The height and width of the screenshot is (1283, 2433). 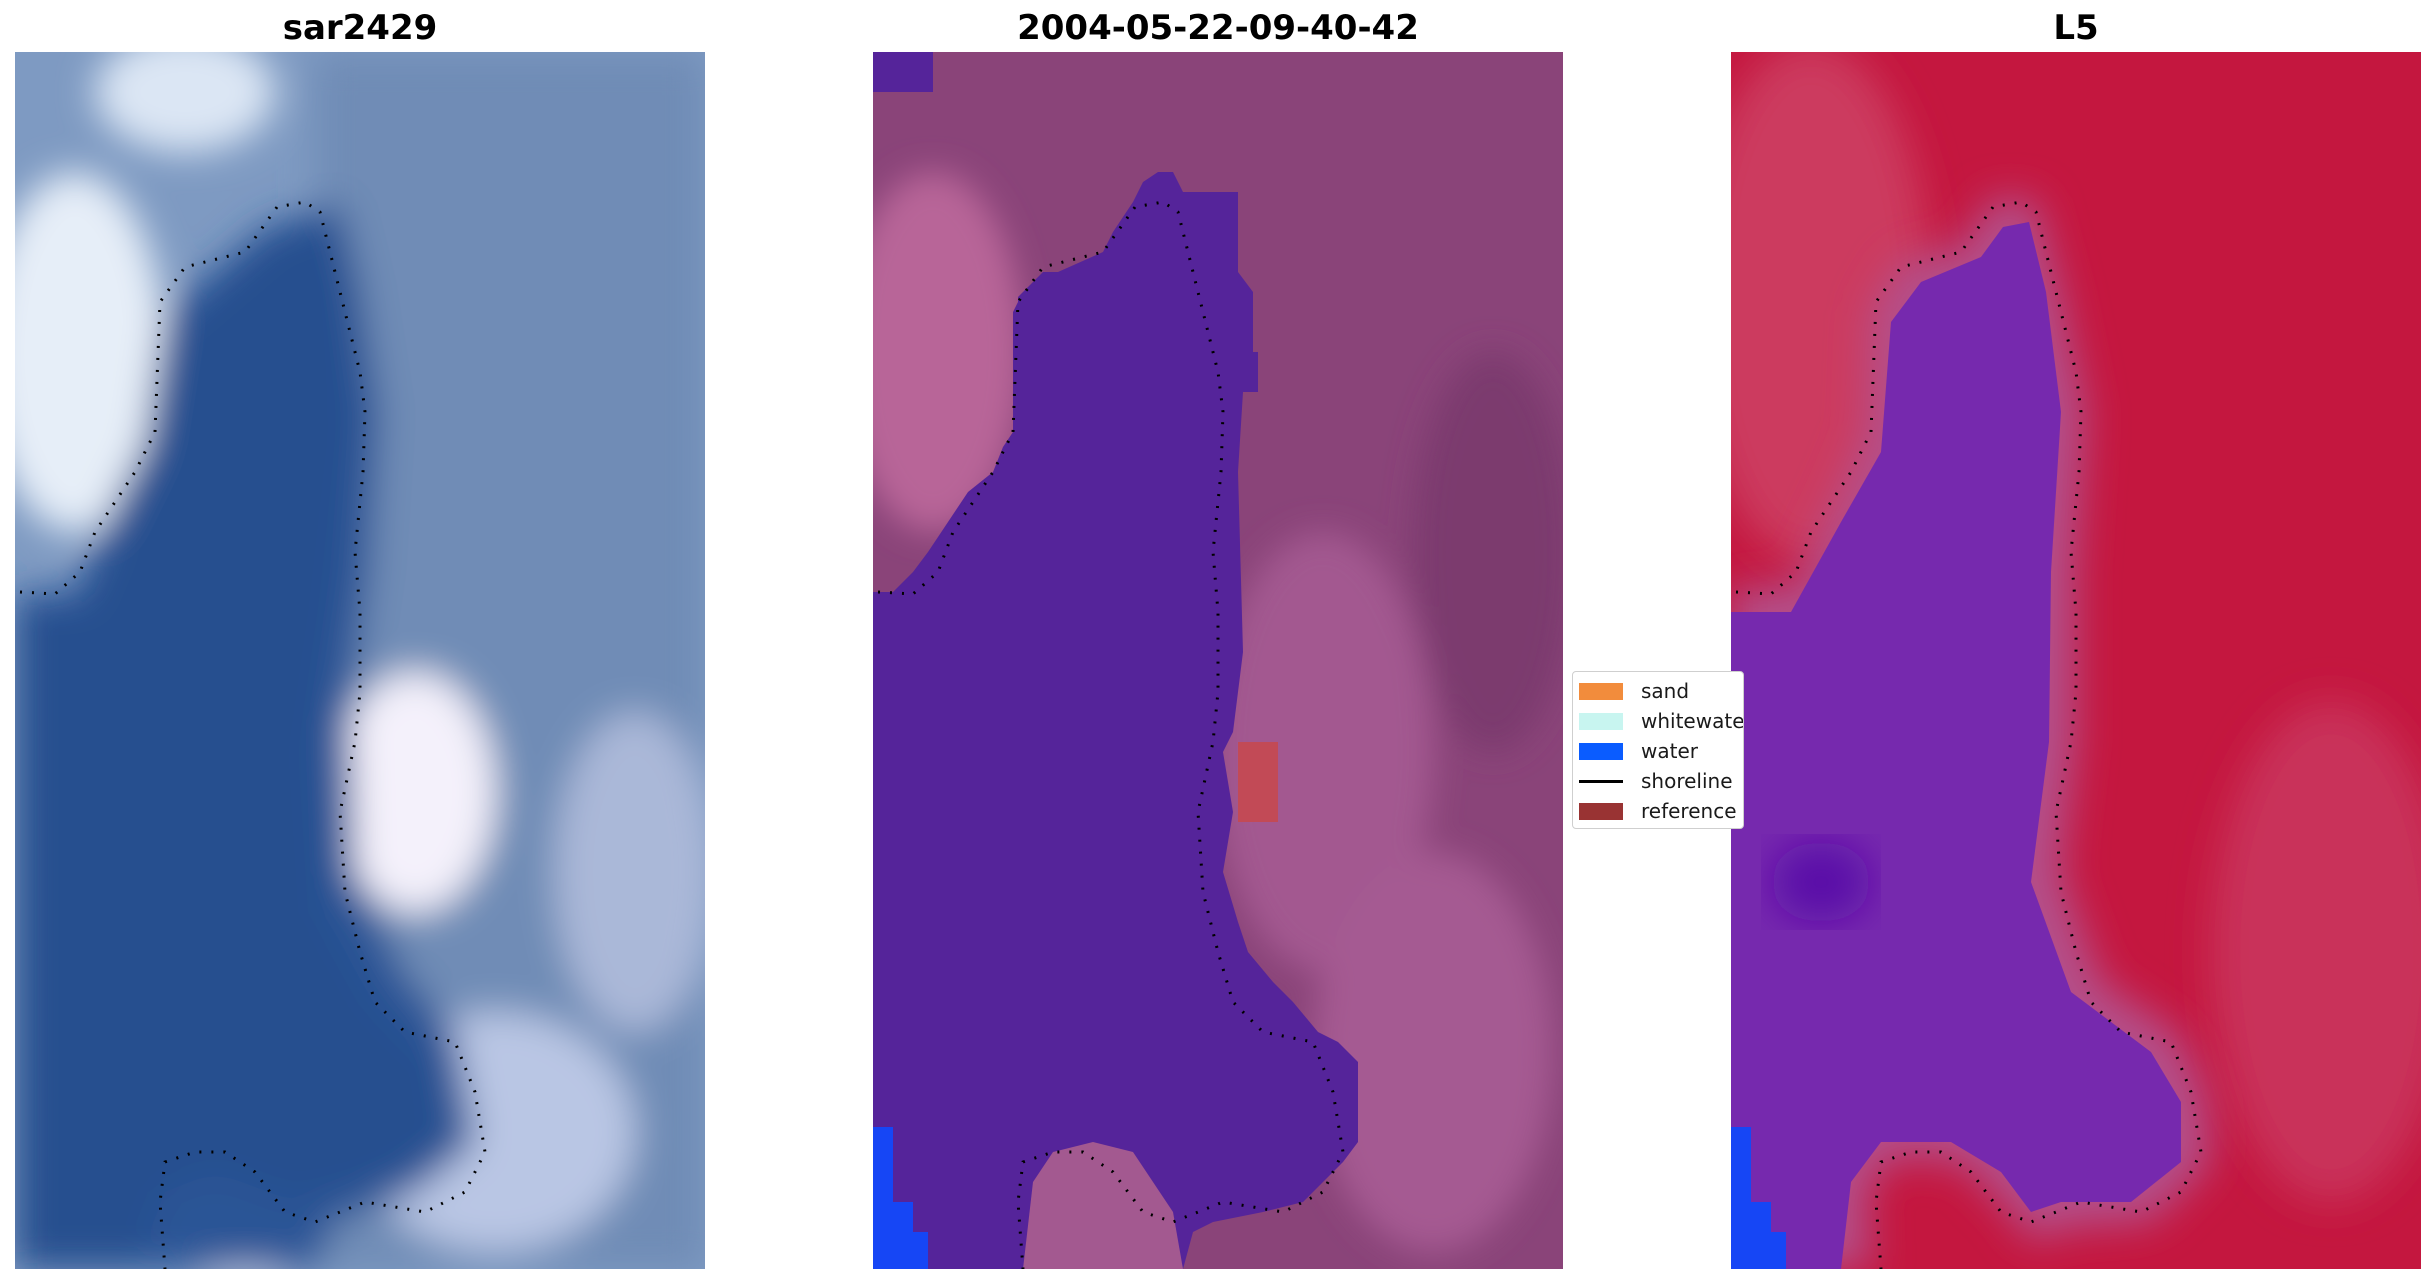 I want to click on legend-item-whitewater: whitewater, so click(x=1661, y=721).